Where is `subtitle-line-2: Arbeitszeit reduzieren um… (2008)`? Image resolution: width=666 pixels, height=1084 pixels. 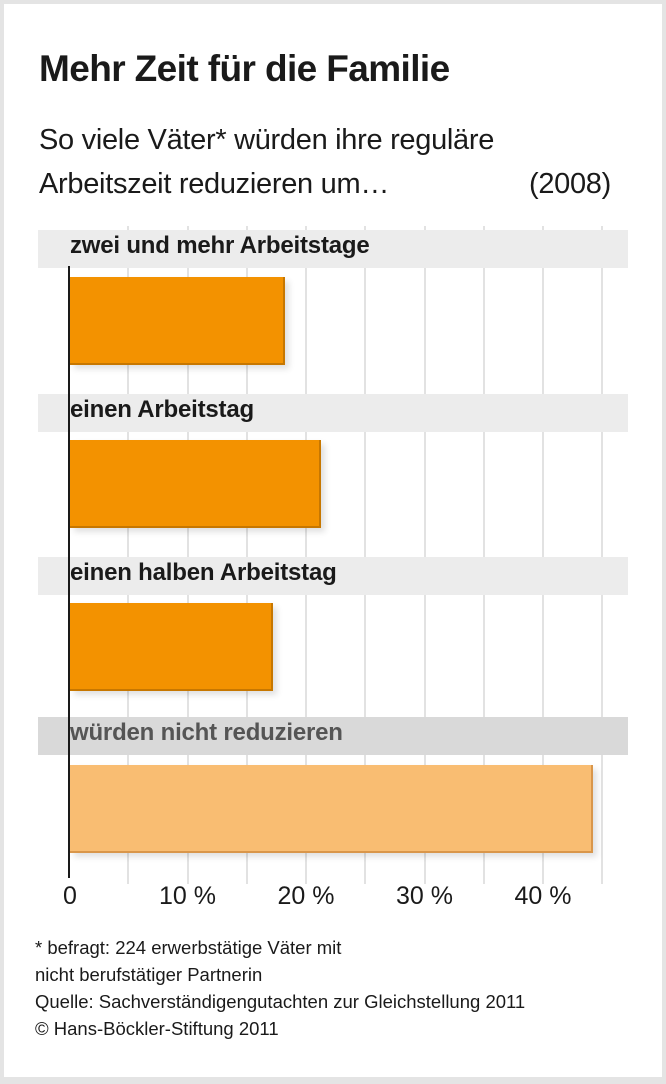
subtitle-line-2: Arbeitszeit reduzieren um… (2008) is located at coordinates (329, 184).